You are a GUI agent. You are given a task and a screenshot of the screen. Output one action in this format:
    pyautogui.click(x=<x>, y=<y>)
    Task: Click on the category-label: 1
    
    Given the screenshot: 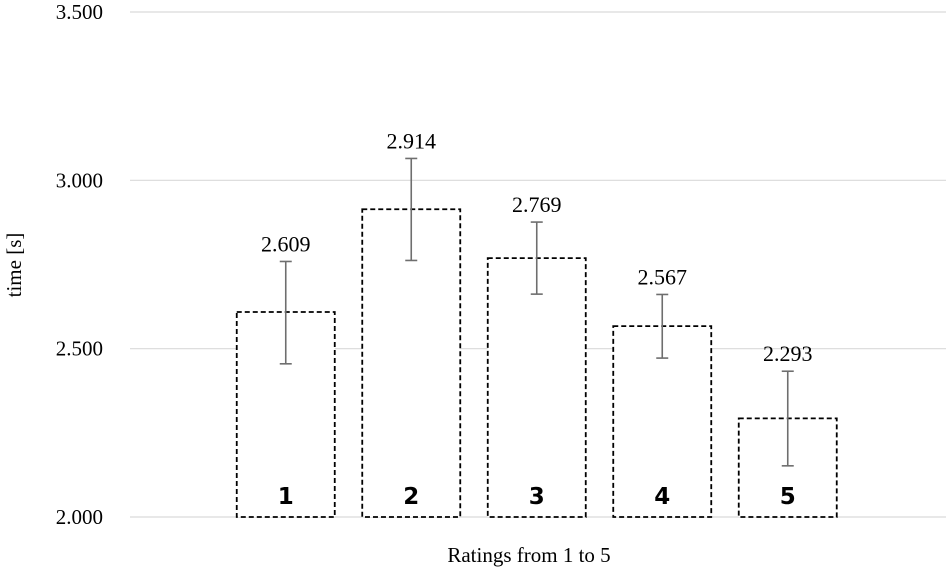 What is the action you would take?
    pyautogui.click(x=286, y=497)
    